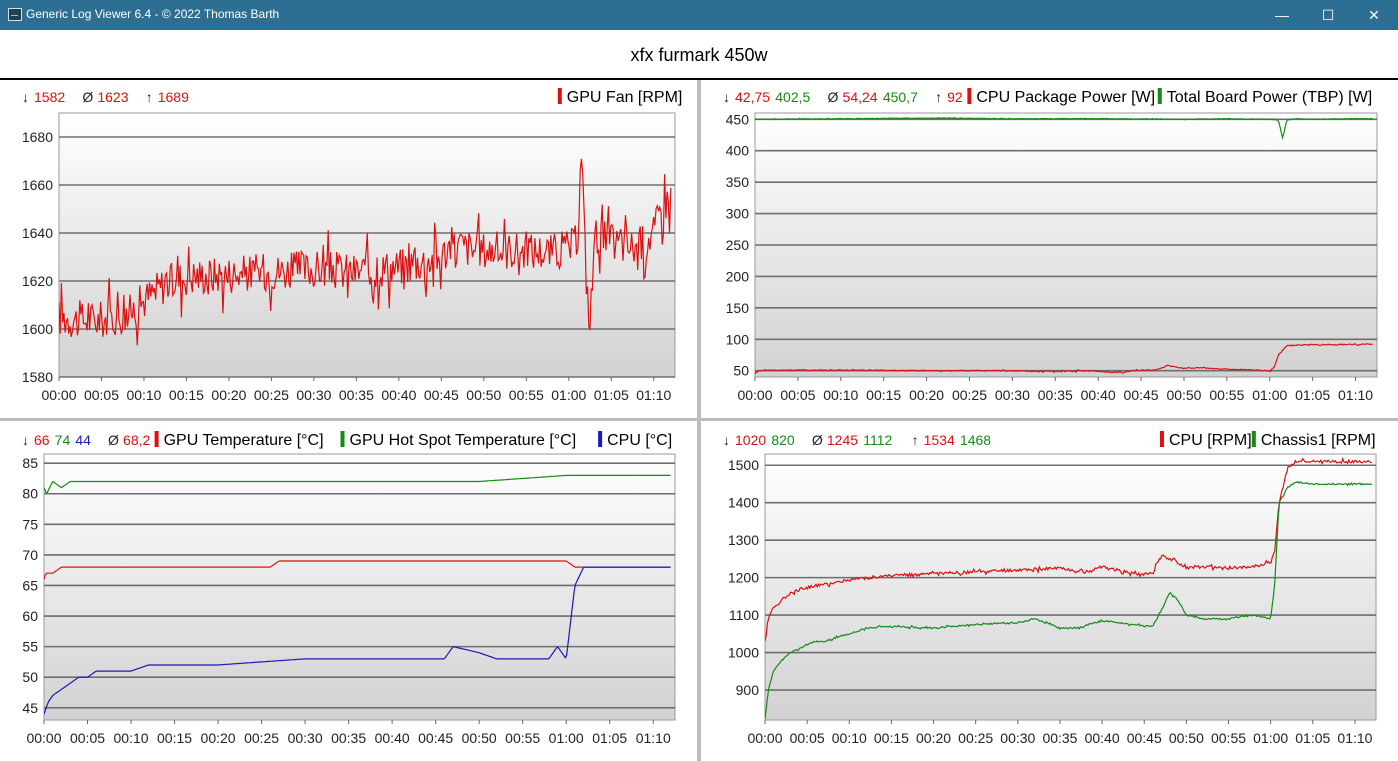 This screenshot has width=1398, height=761. What do you see at coordinates (136, 440) in the screenshot?
I see `stat-value: 68,2` at bounding box center [136, 440].